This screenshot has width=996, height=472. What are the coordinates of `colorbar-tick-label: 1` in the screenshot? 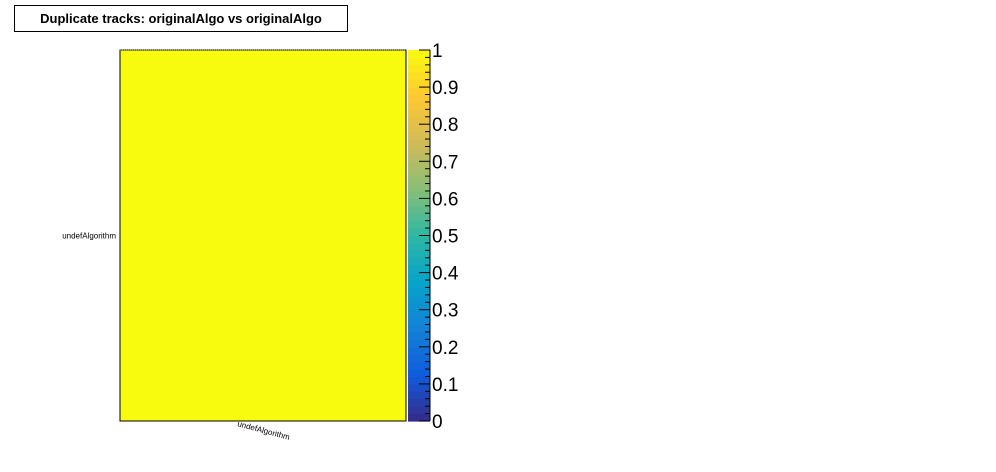 It's located at (437, 51).